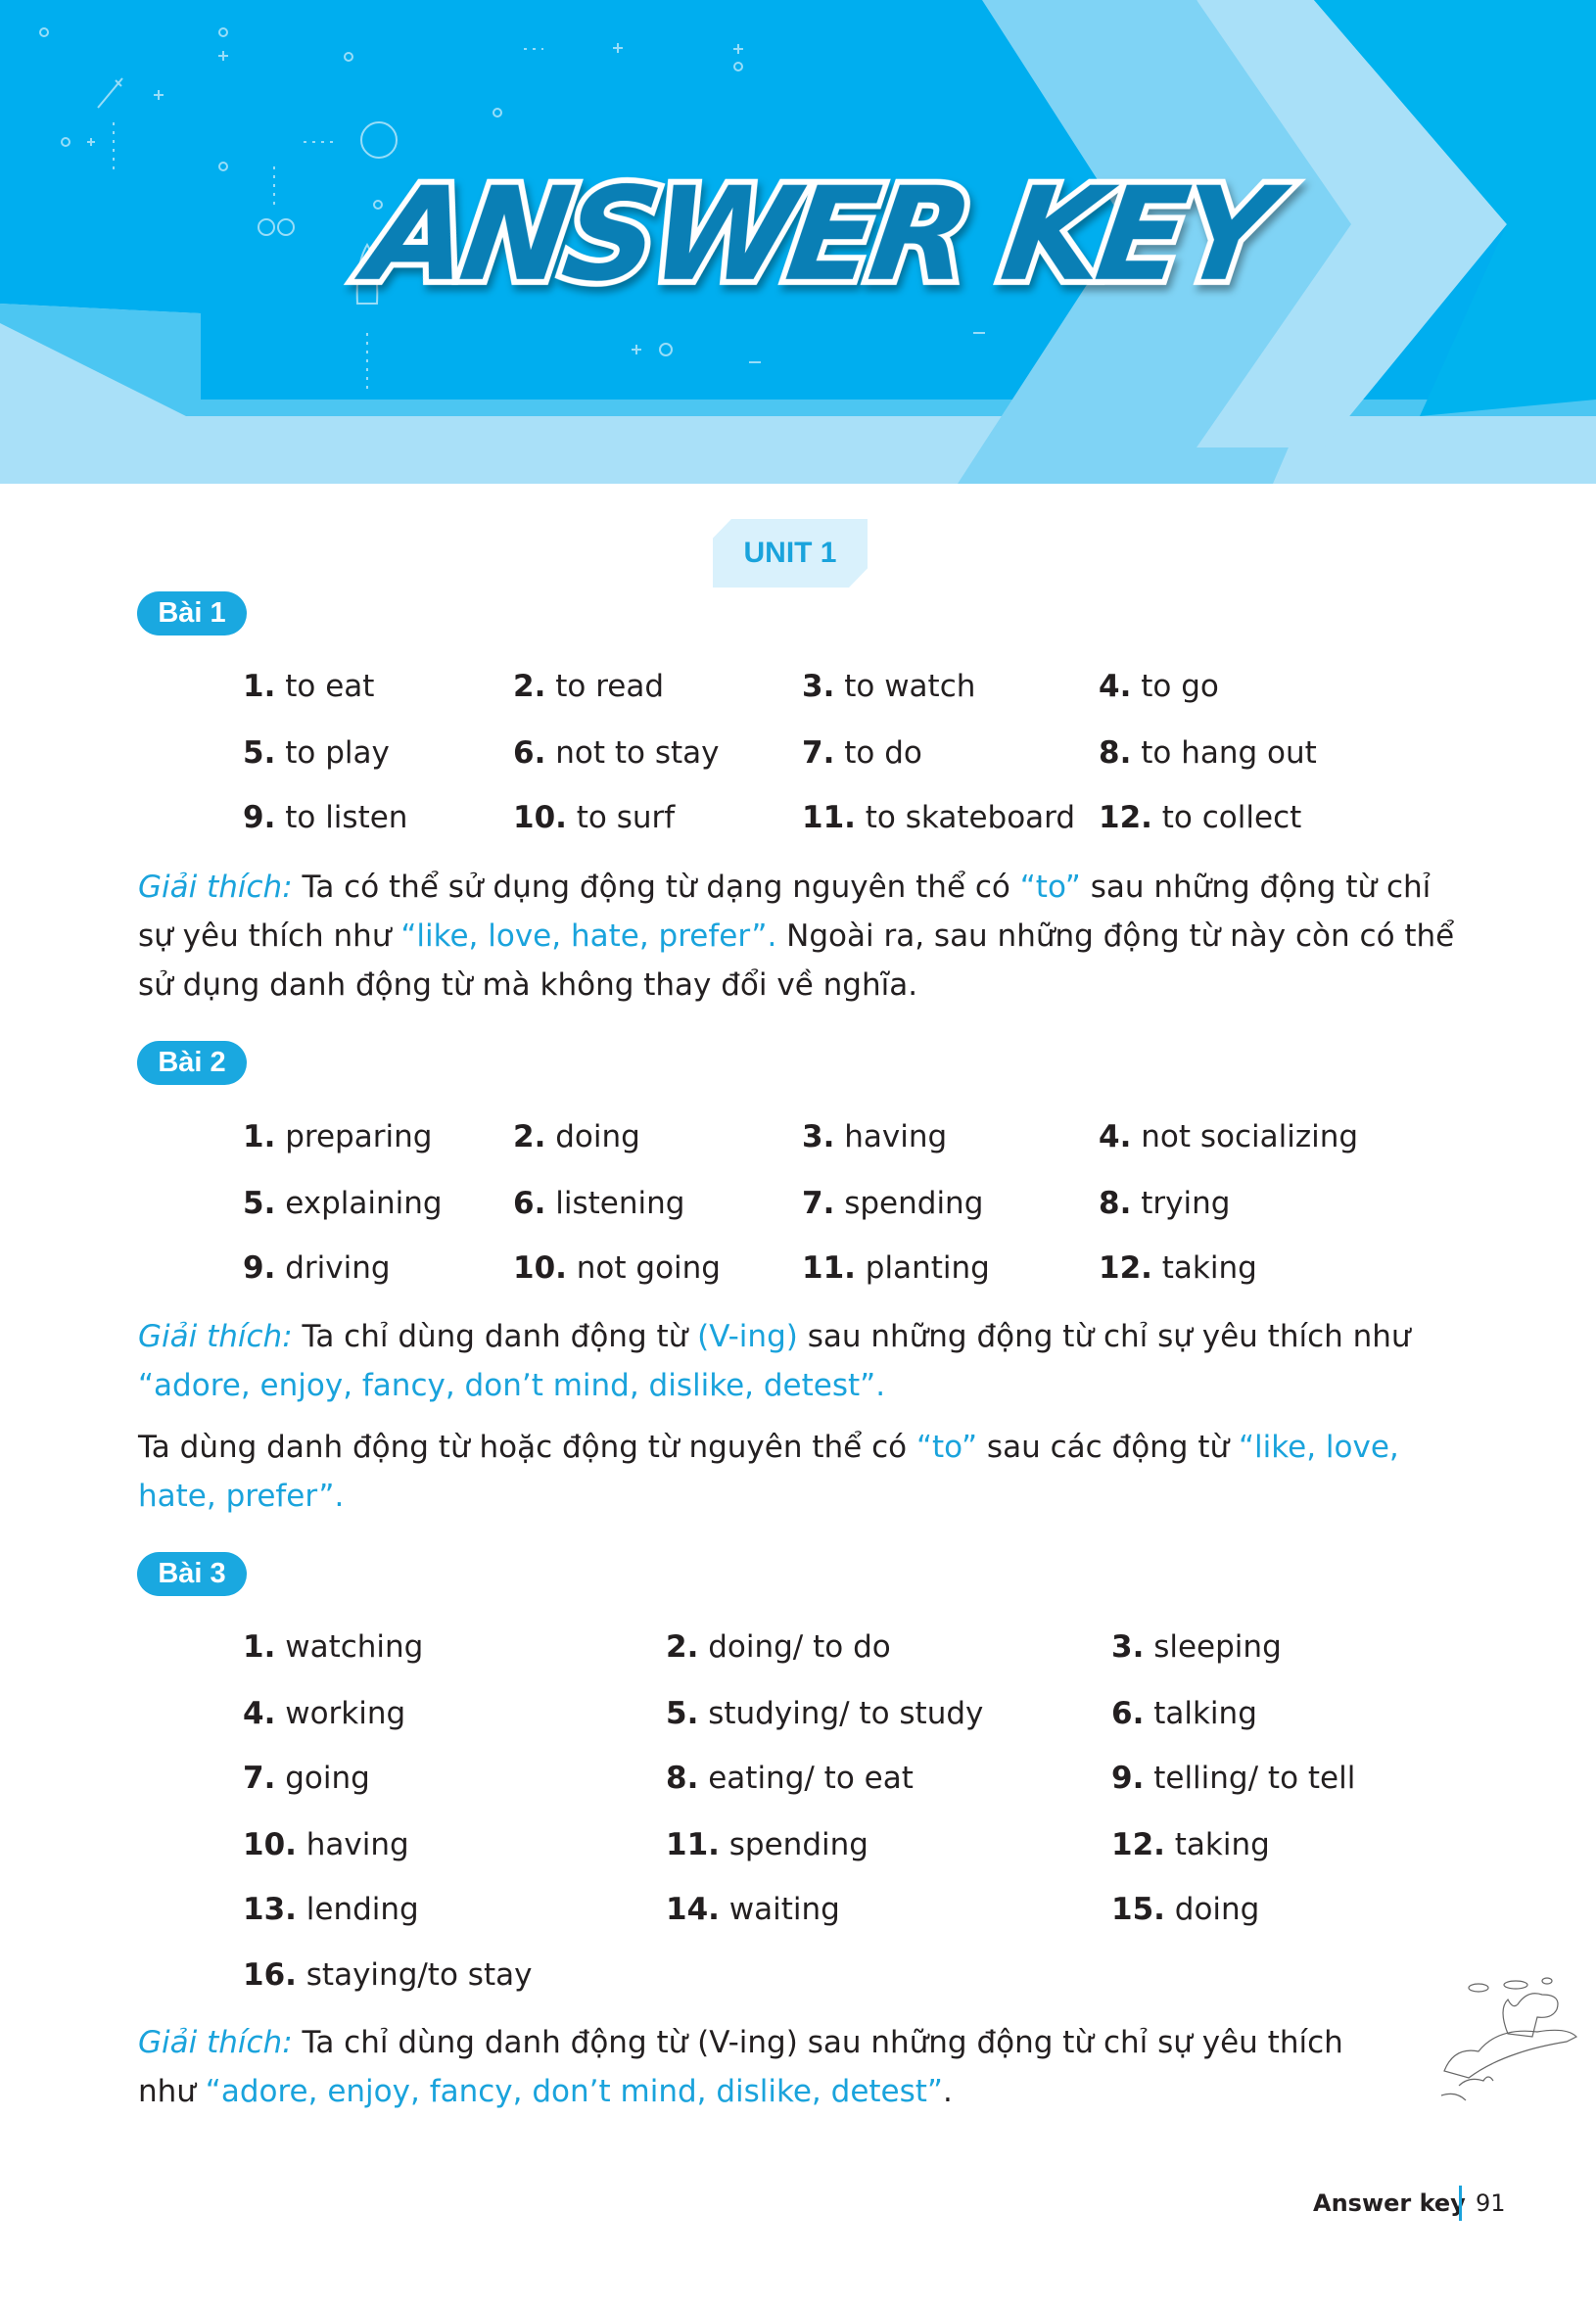 The width and height of the screenshot is (1596, 2306). I want to click on note-text: sau các động từ, so click(1108, 1447).